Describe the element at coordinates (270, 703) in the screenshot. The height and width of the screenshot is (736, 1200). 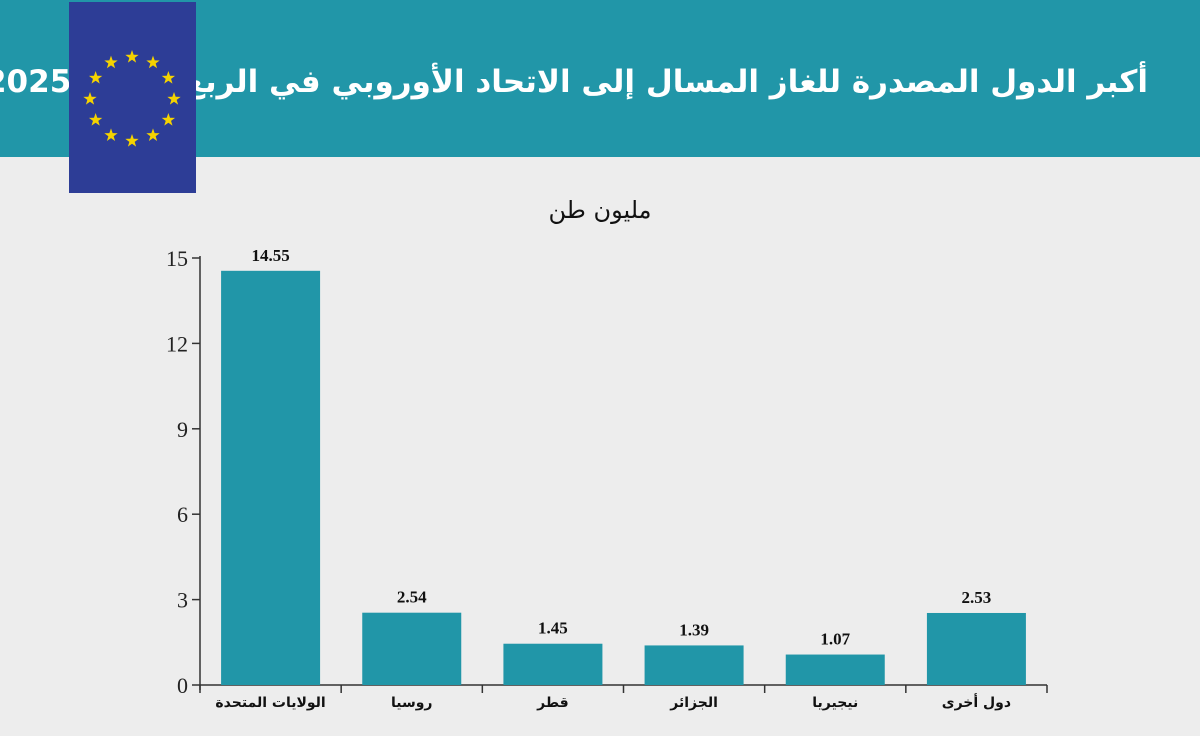
I see `category-label: الولايات المتحدة` at that location.